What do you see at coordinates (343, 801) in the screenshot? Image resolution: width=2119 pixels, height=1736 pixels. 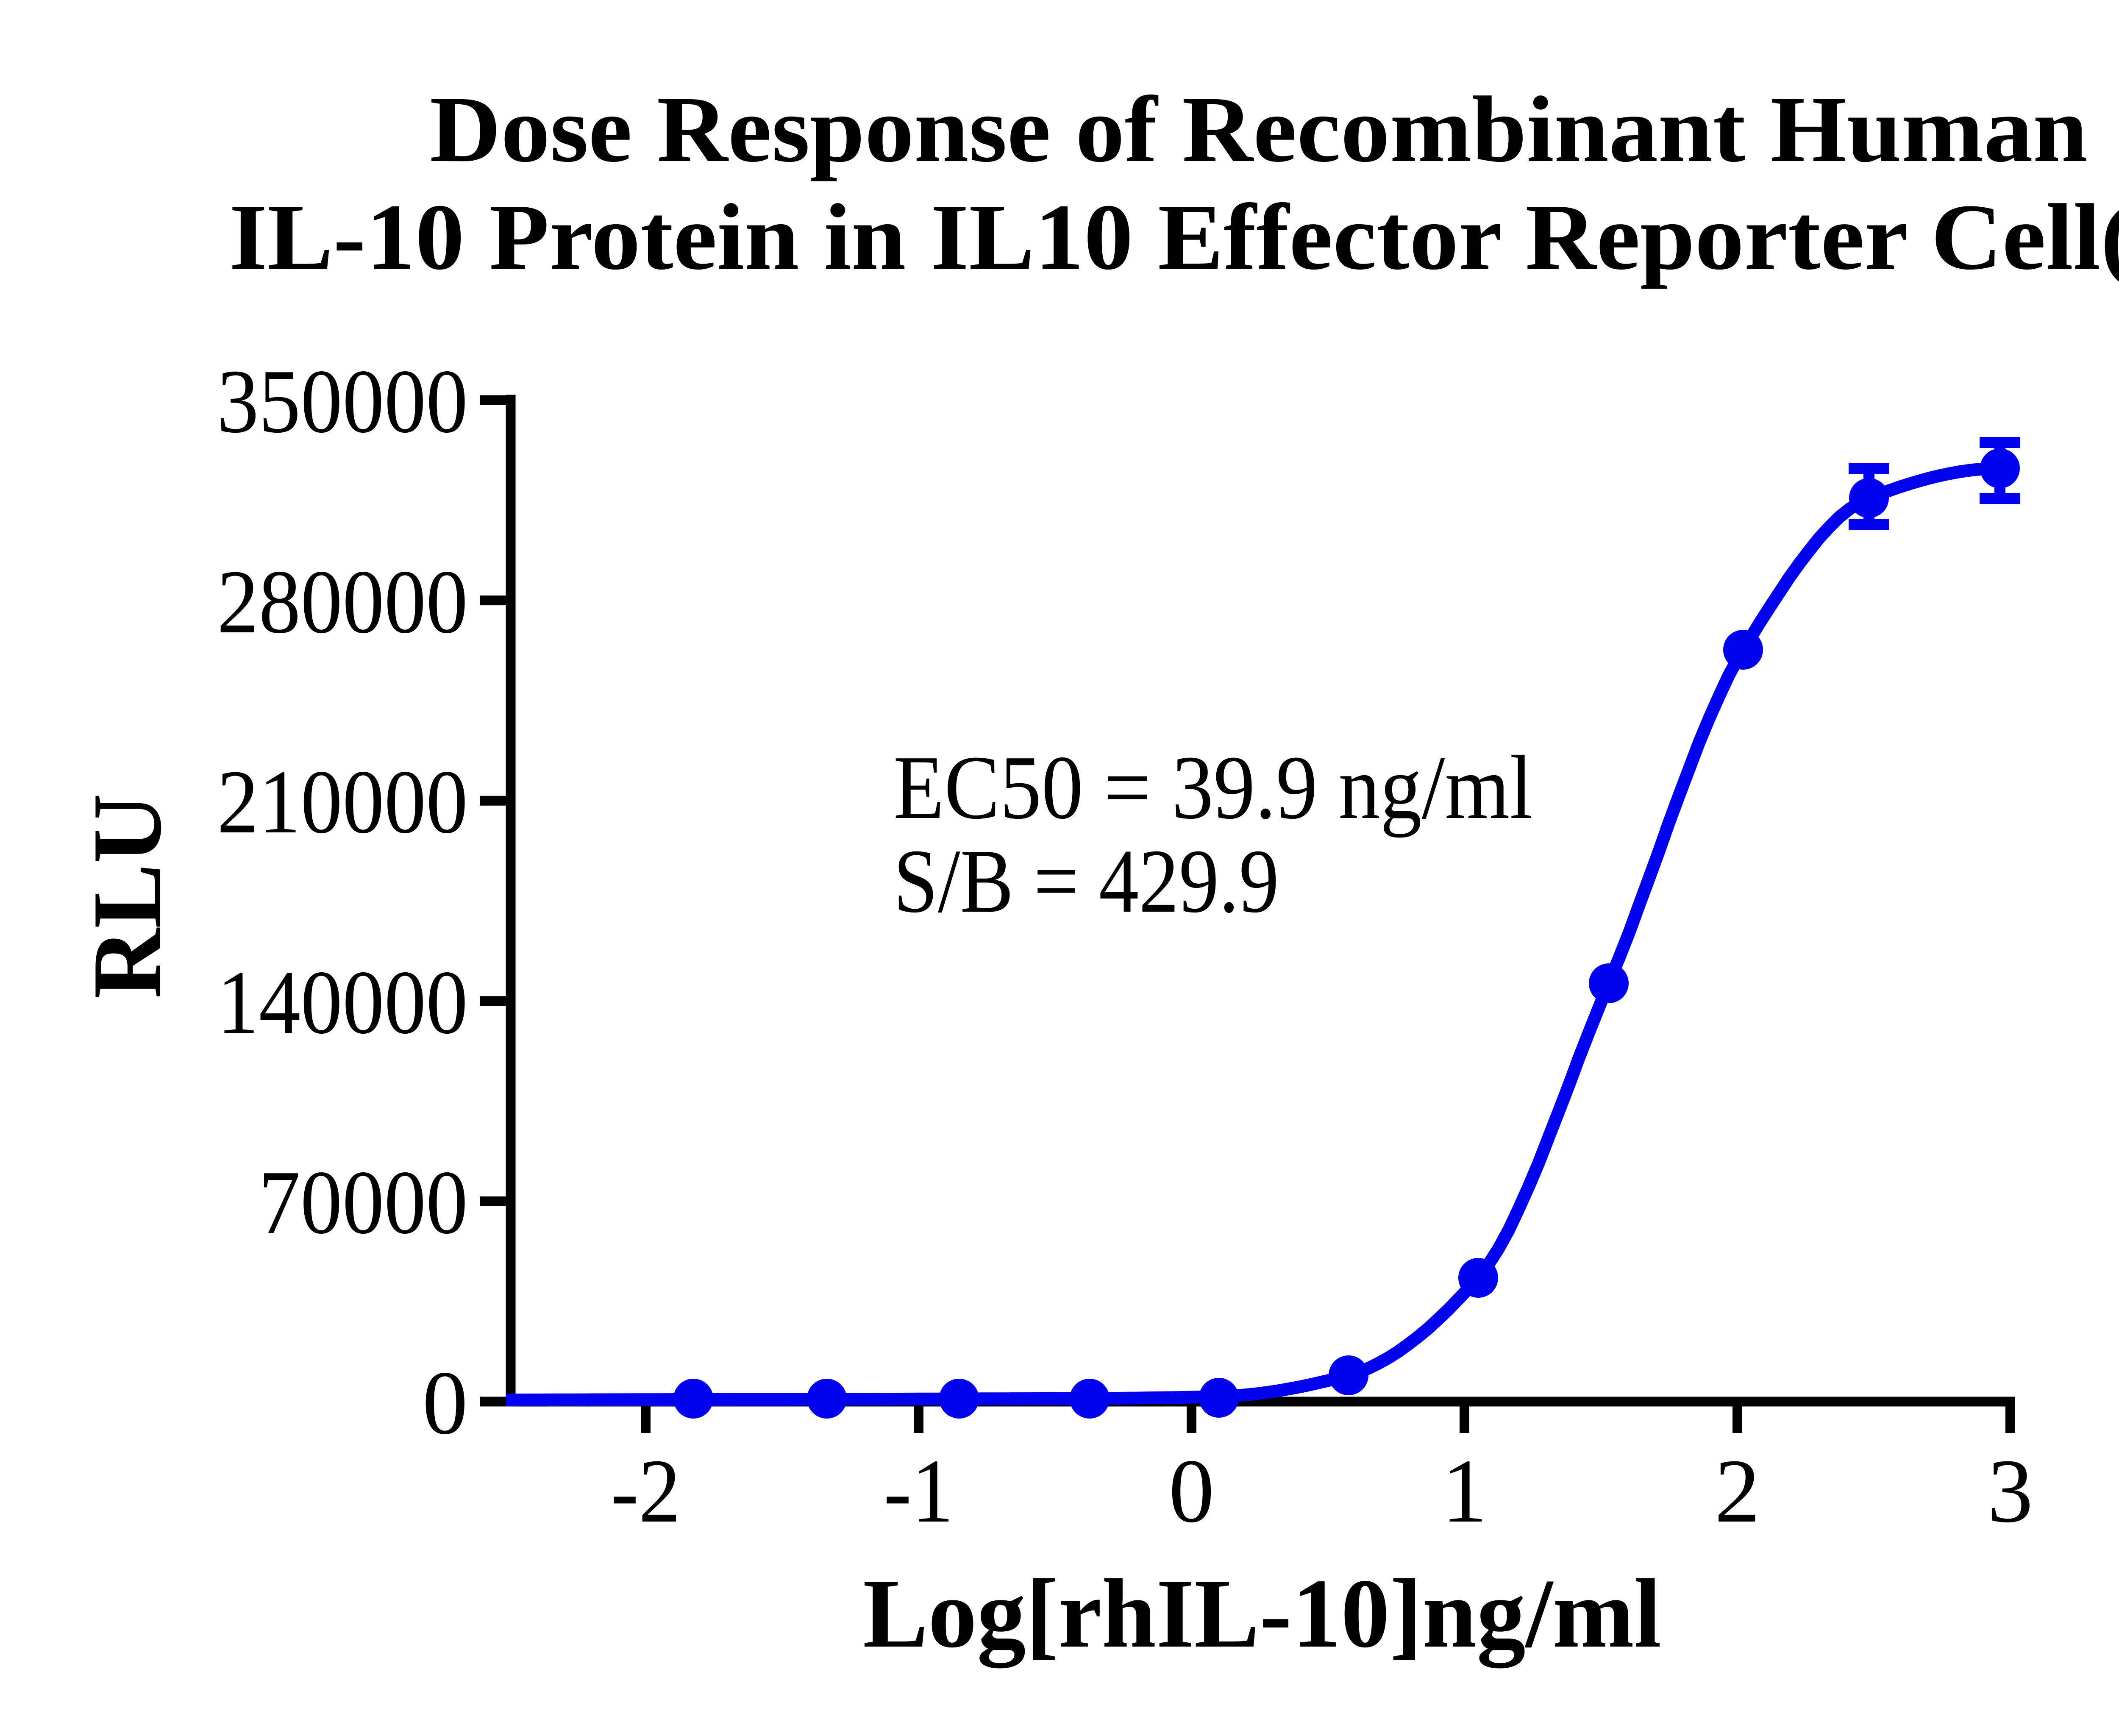 I see `svg-text: 210000` at bounding box center [343, 801].